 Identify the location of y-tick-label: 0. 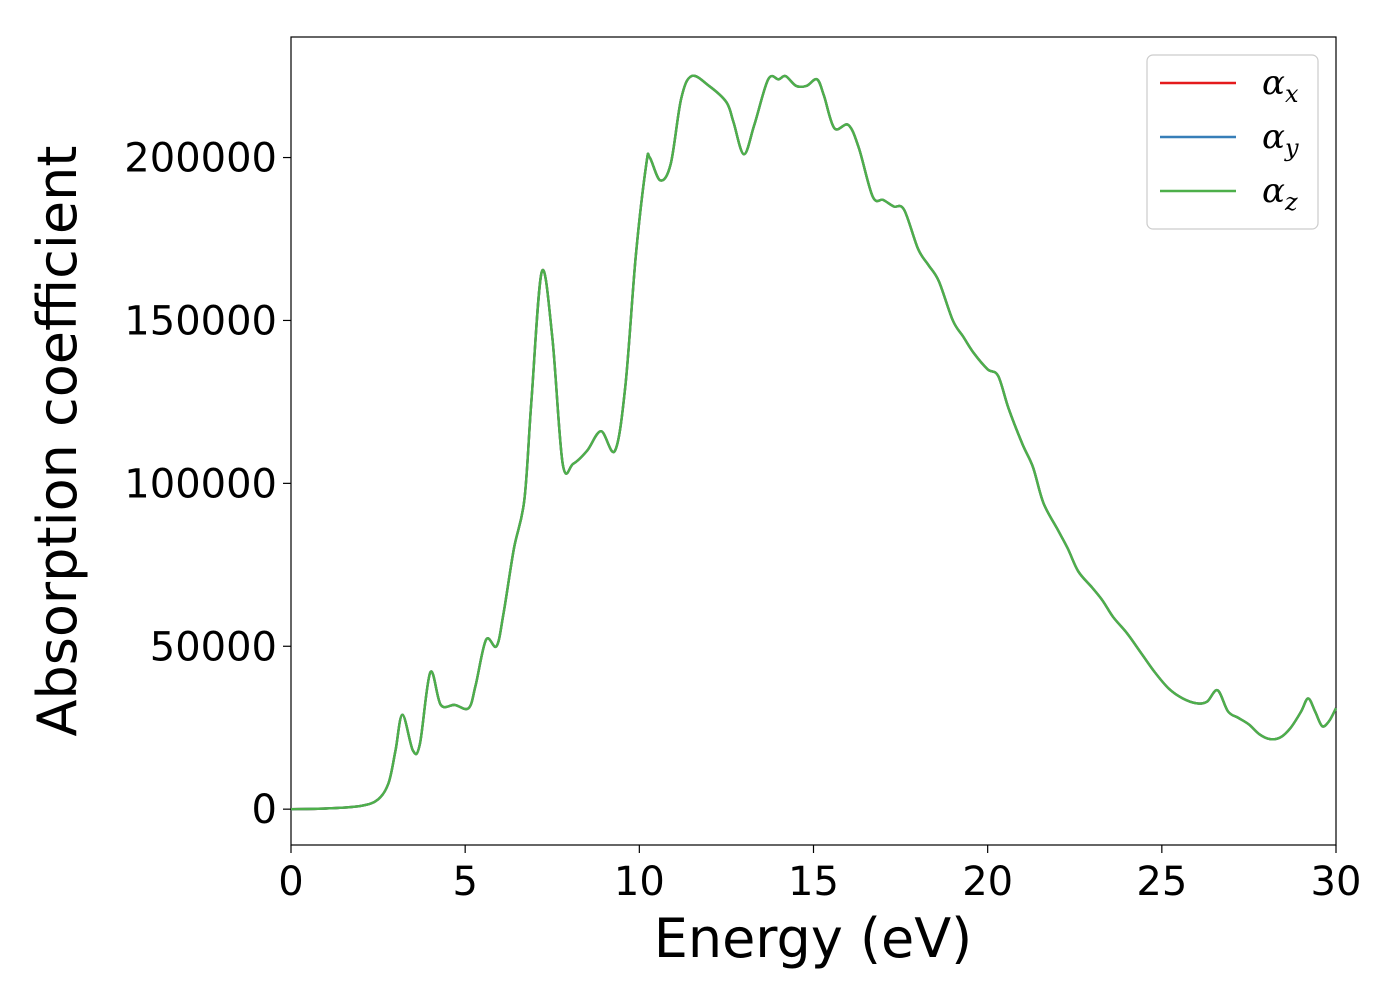
(264, 810).